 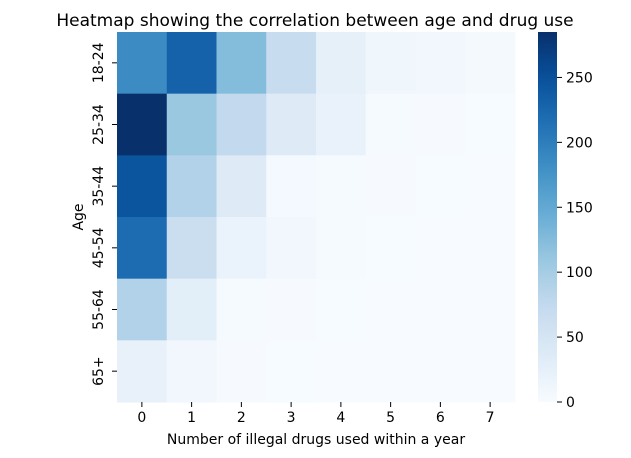 I want to click on x-tick-label: 4, so click(x=340, y=418).